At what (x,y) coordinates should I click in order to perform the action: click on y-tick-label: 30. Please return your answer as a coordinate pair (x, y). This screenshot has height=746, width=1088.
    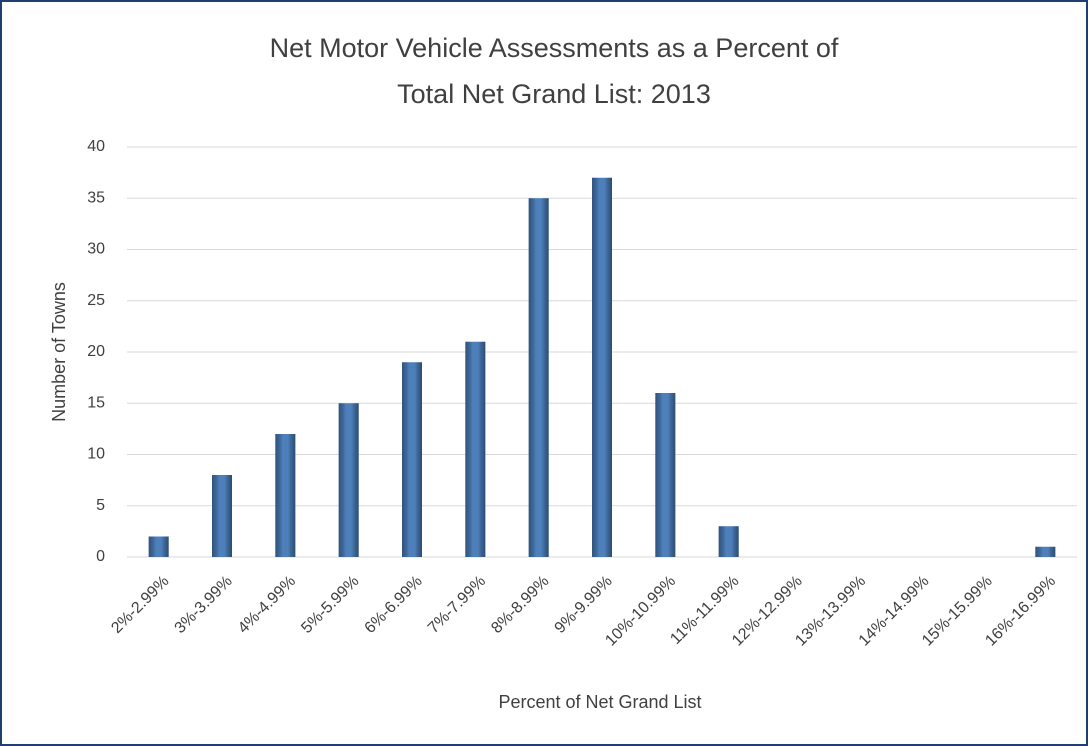
    Looking at the image, I should click on (96, 249).